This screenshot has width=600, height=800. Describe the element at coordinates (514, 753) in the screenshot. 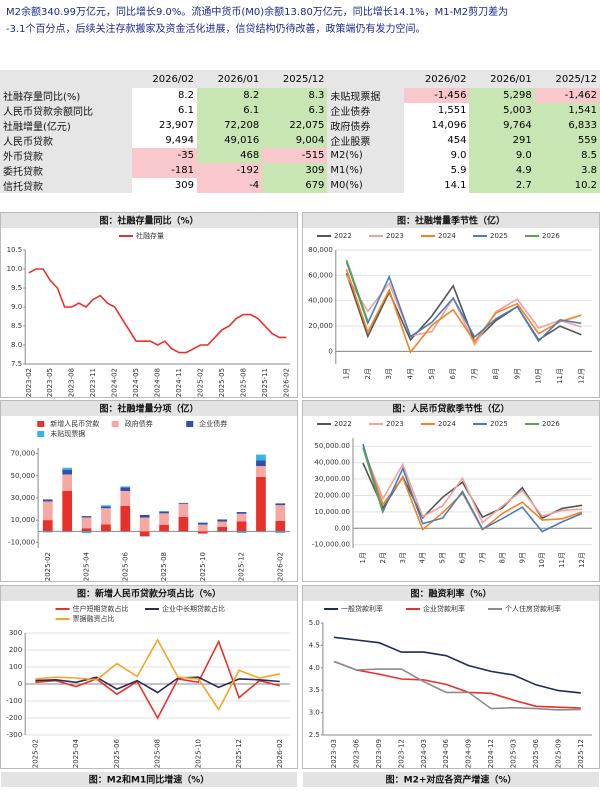

I see `x-tick-label: 2025-03` at that location.